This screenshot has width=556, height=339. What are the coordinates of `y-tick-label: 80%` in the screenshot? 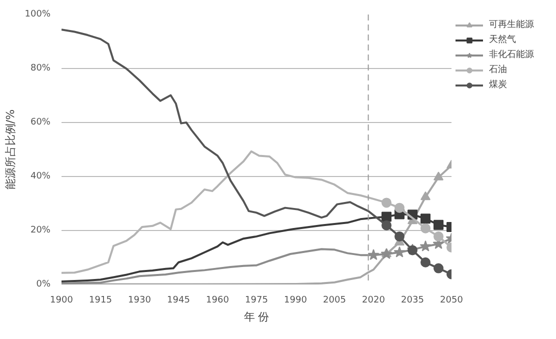 It's located at (40, 69).